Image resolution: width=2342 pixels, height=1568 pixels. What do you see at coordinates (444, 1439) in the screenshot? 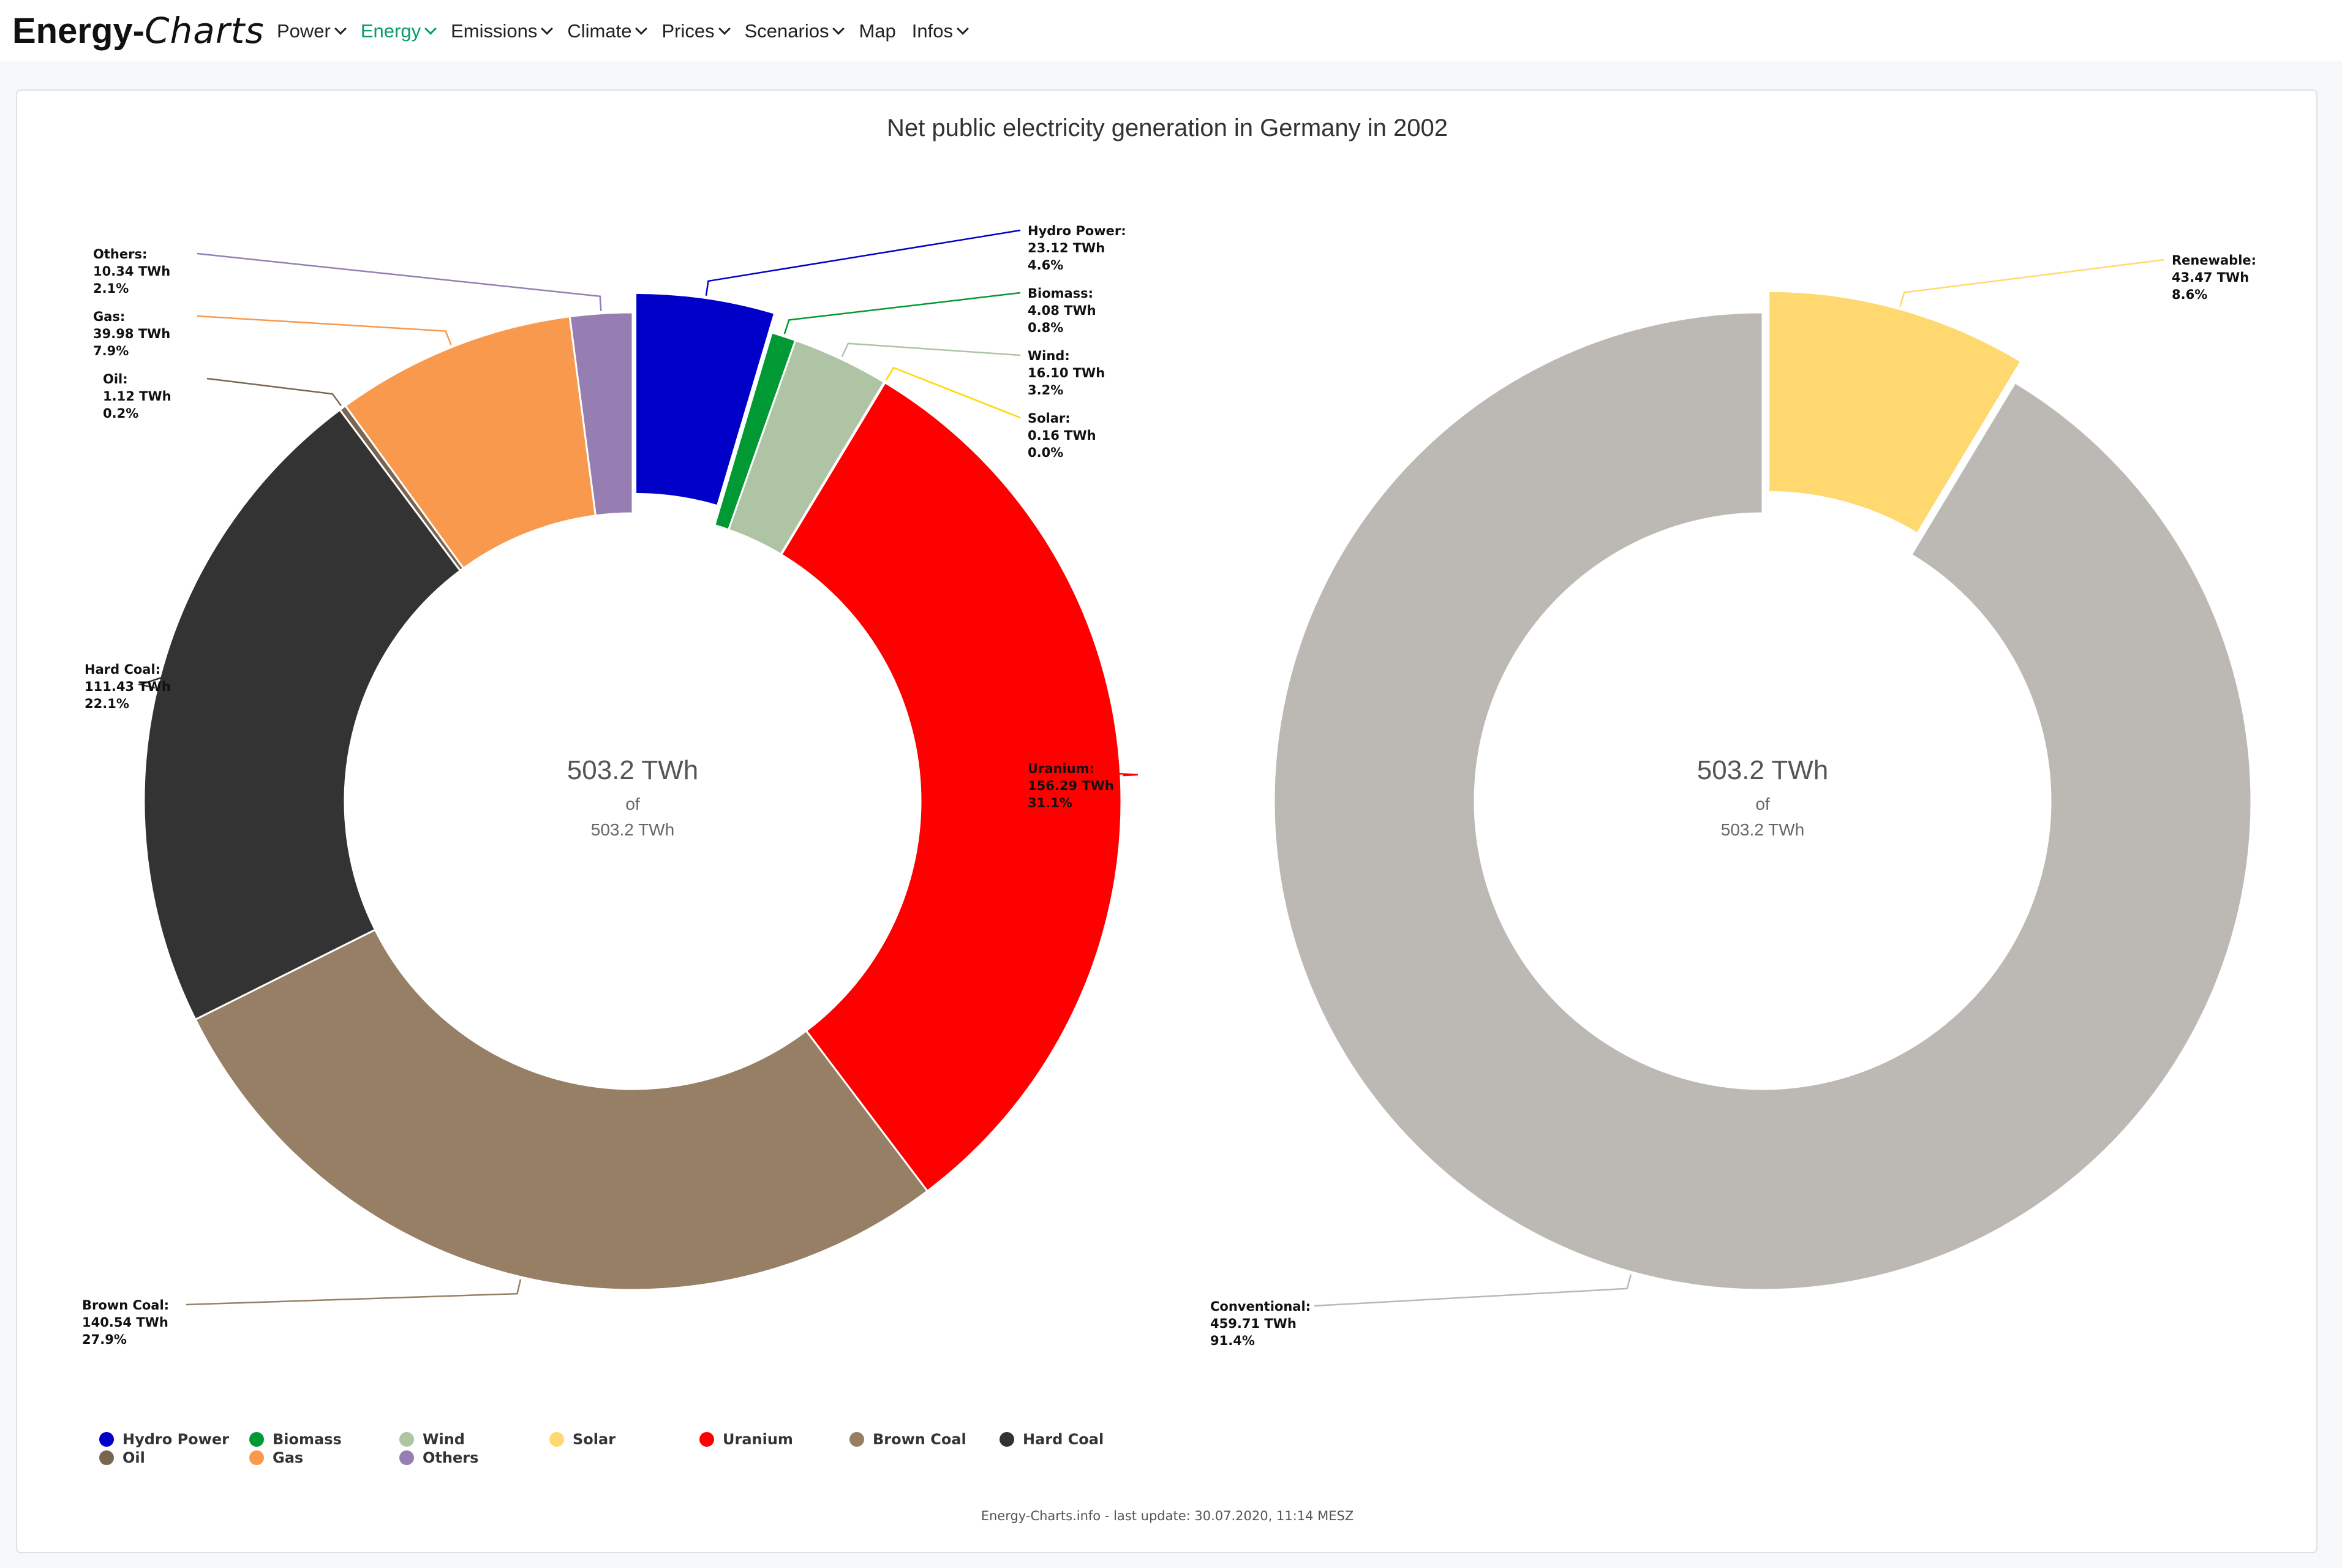
I see `legend-label-wind: Wind` at bounding box center [444, 1439].